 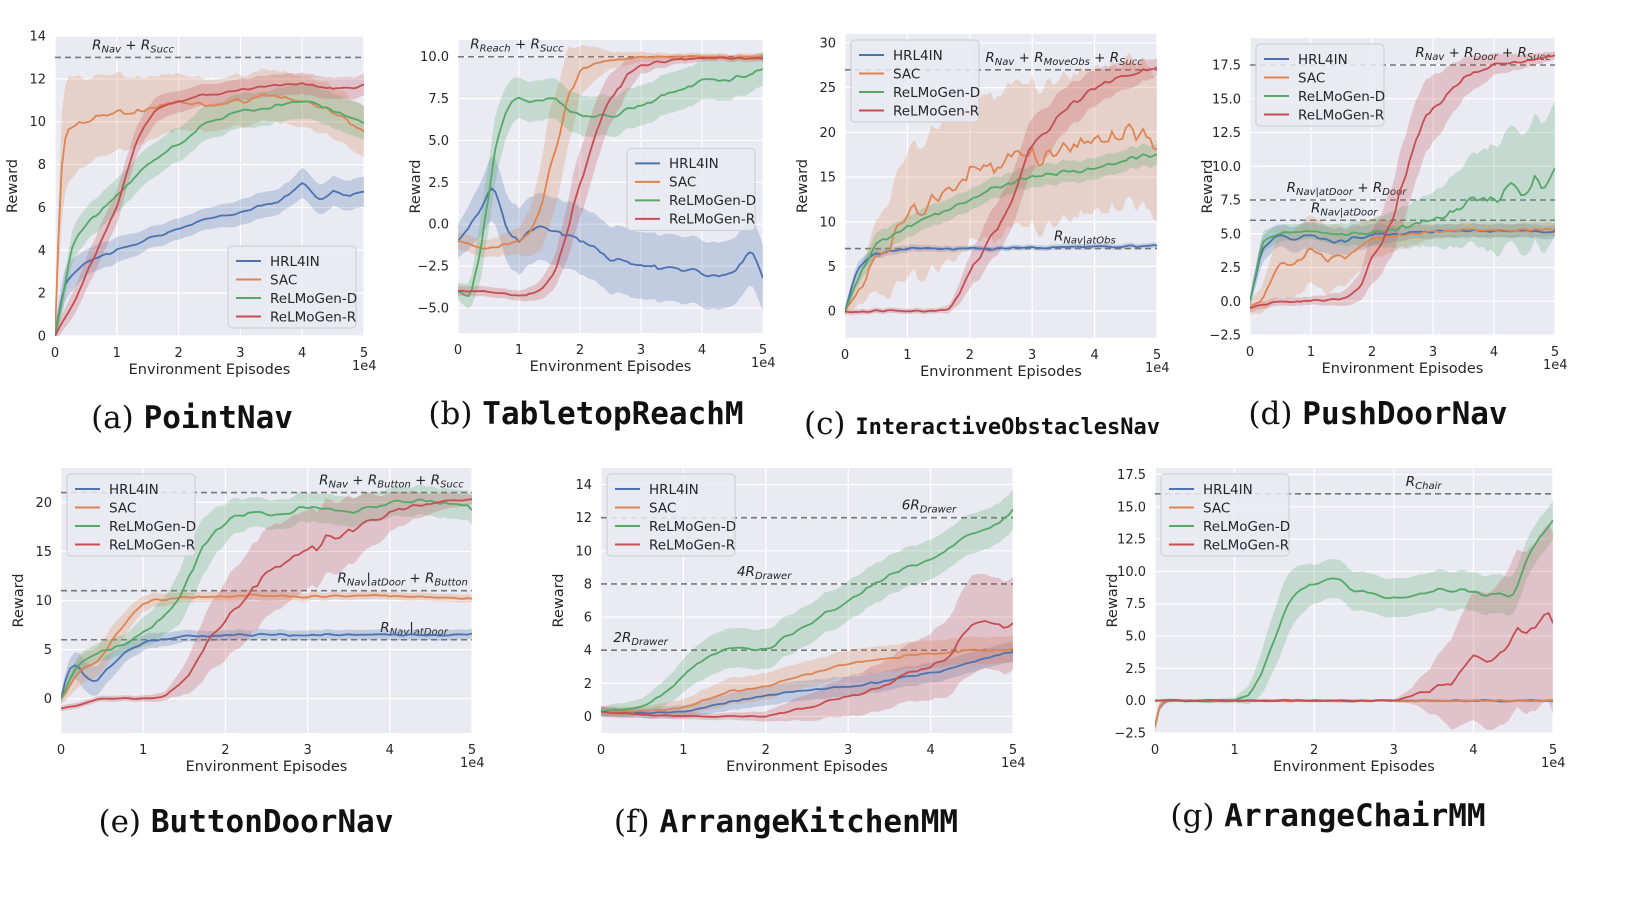 I want to click on y-tick-label: 2.5, so click(x=1230, y=268).